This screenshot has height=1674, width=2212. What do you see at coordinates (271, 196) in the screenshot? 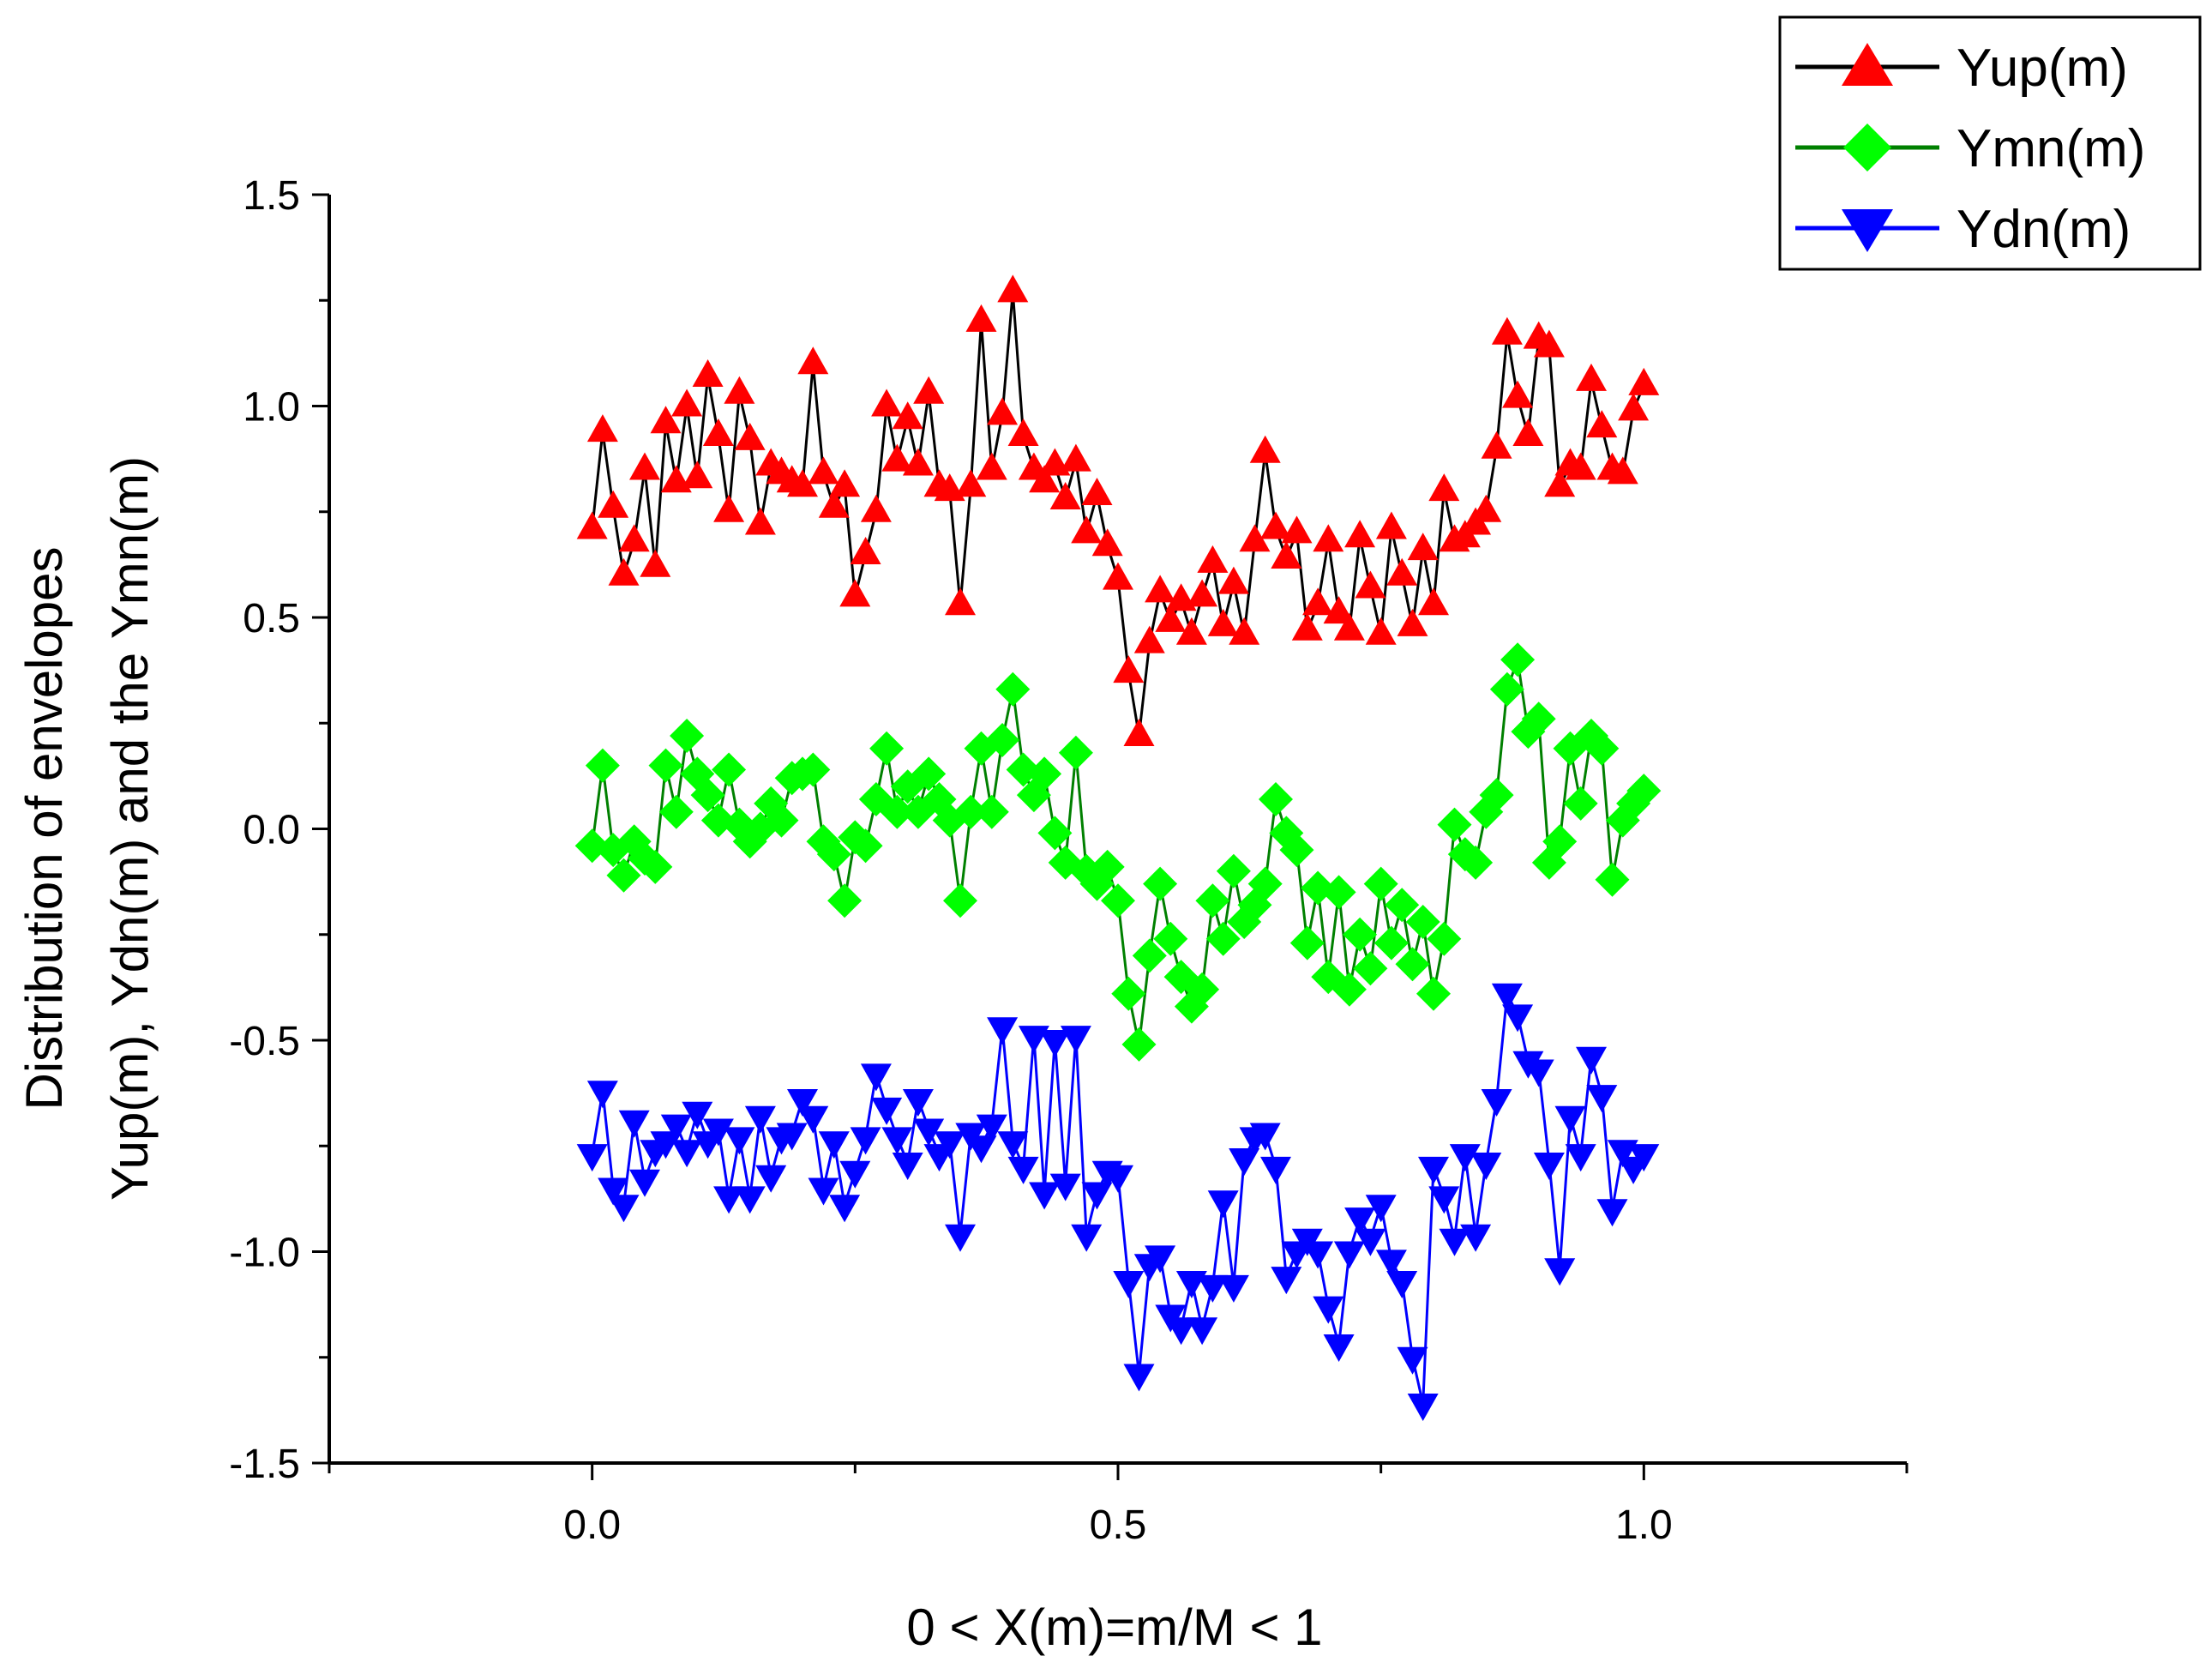
I see `y-tick-label: 1.5` at bounding box center [271, 196].